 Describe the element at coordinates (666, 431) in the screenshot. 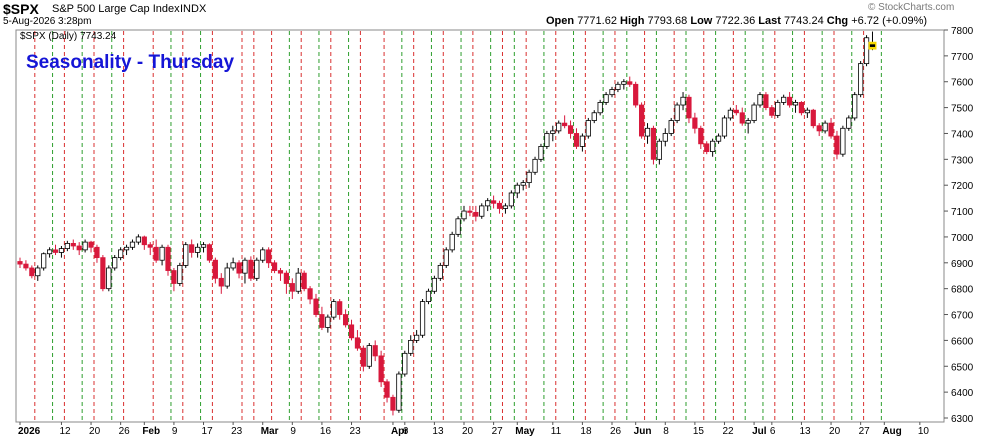

I see `x-tick-label-22: 8` at that location.